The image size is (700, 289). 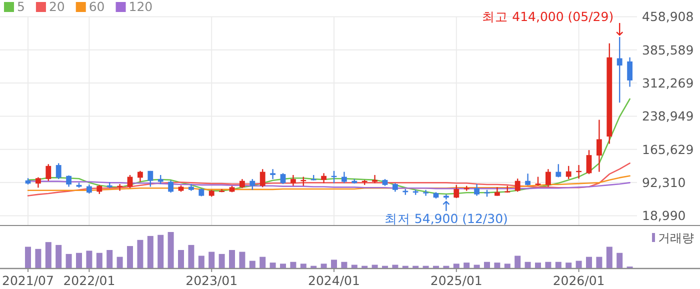 I want to click on line-series, so click(x=328, y=179).